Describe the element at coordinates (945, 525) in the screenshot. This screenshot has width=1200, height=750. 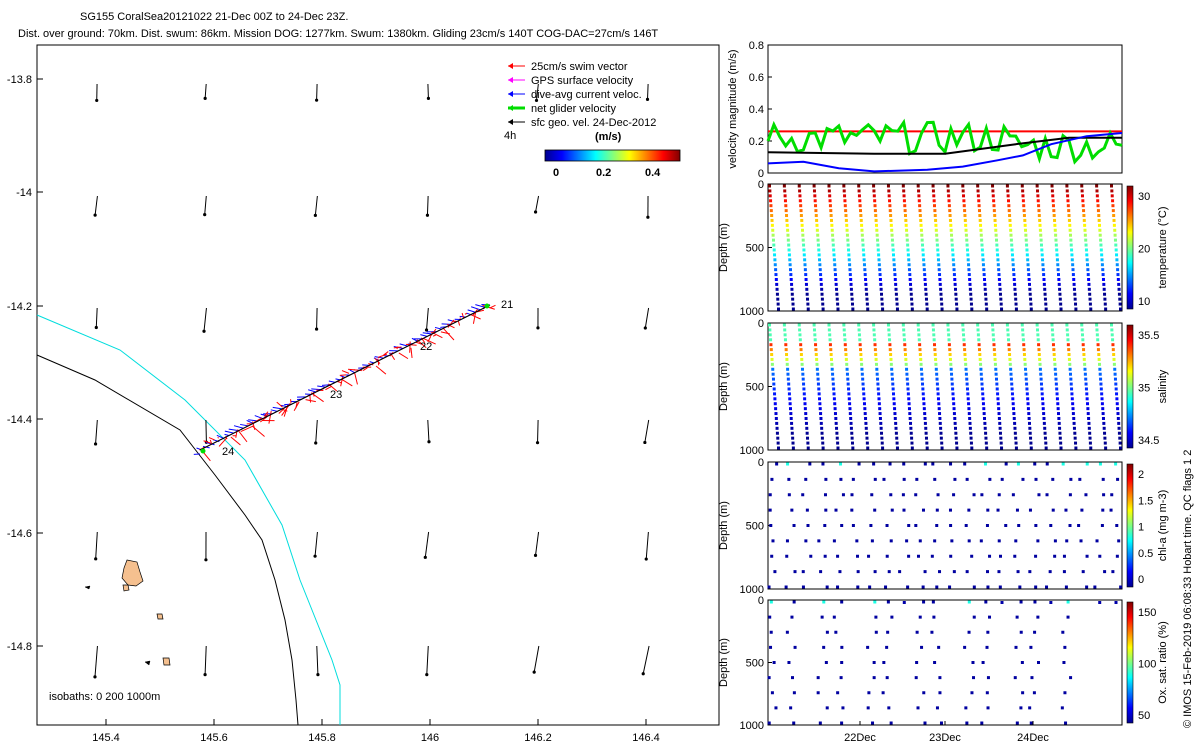
I see `profile-points` at that location.